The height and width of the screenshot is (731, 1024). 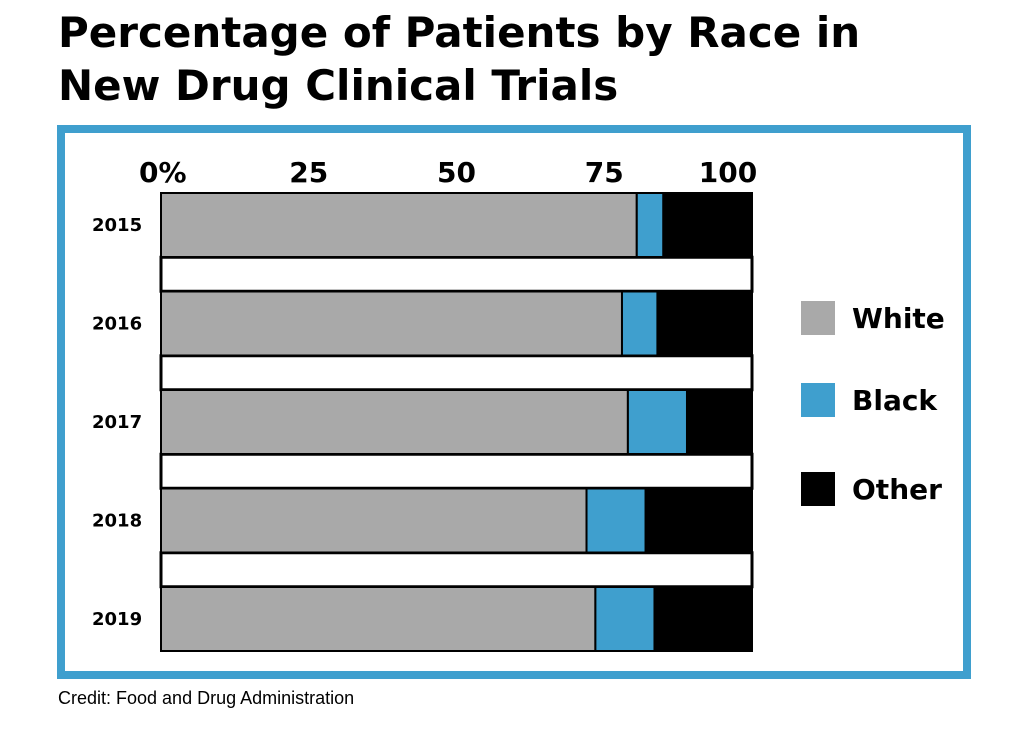 What do you see at coordinates (391, 323) in the screenshot?
I see `bar-white-2016` at bounding box center [391, 323].